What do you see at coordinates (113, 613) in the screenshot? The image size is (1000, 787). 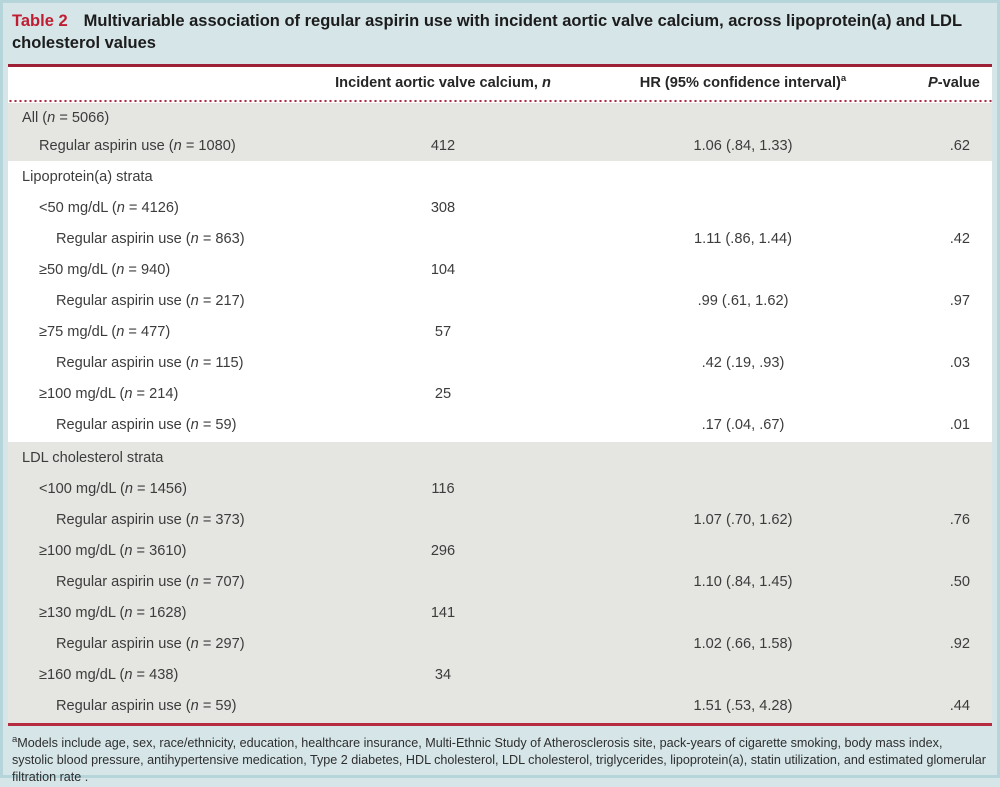 I see `row-label: ≥130 mg/dL (n = 1628)` at bounding box center [113, 613].